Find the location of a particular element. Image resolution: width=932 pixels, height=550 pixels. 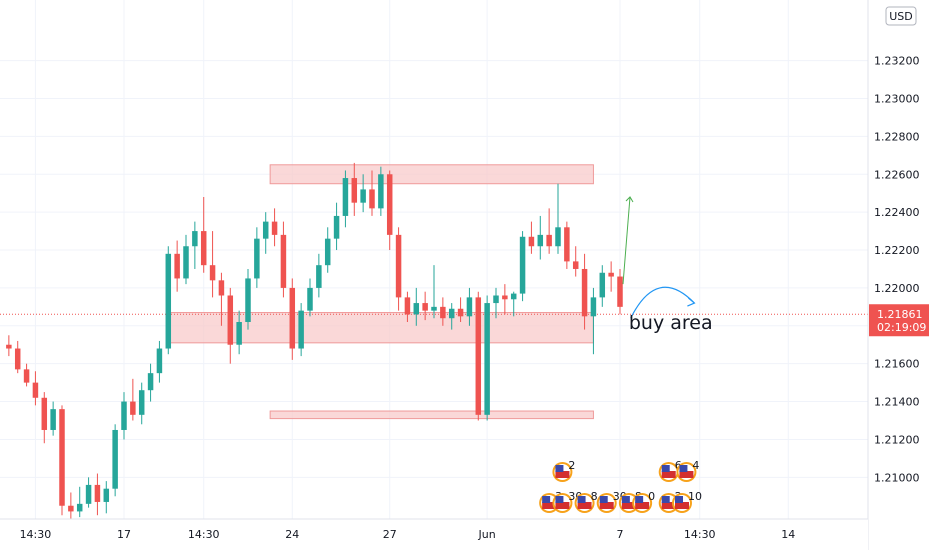

currency-badge: USD is located at coordinates (901, 16).